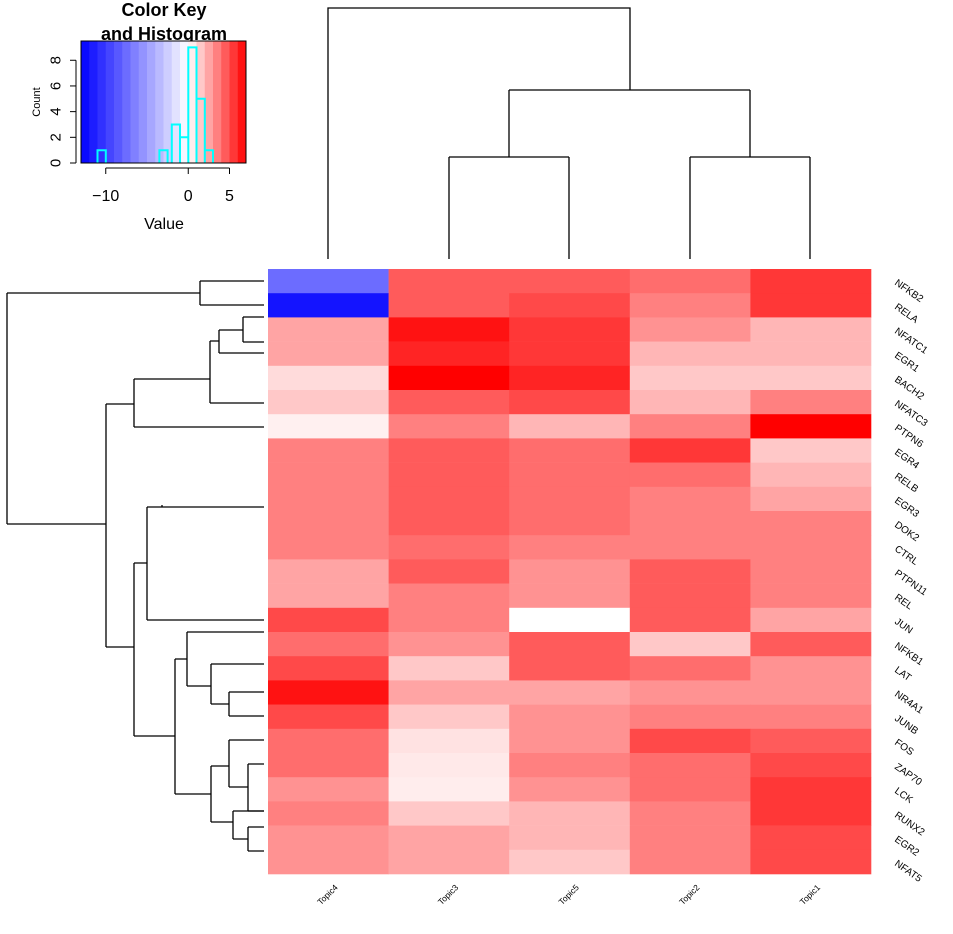 The width and height of the screenshot is (953, 934). Describe the element at coordinates (449, 547) in the screenshot. I see `heatmap-cell-ctrl-topic3` at that location.